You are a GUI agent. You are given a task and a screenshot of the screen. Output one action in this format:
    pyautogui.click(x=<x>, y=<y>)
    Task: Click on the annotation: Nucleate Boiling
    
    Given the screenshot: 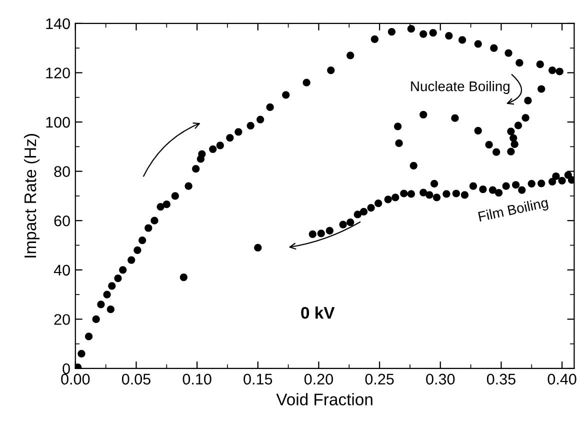 What is the action you would take?
    pyautogui.click(x=460, y=87)
    